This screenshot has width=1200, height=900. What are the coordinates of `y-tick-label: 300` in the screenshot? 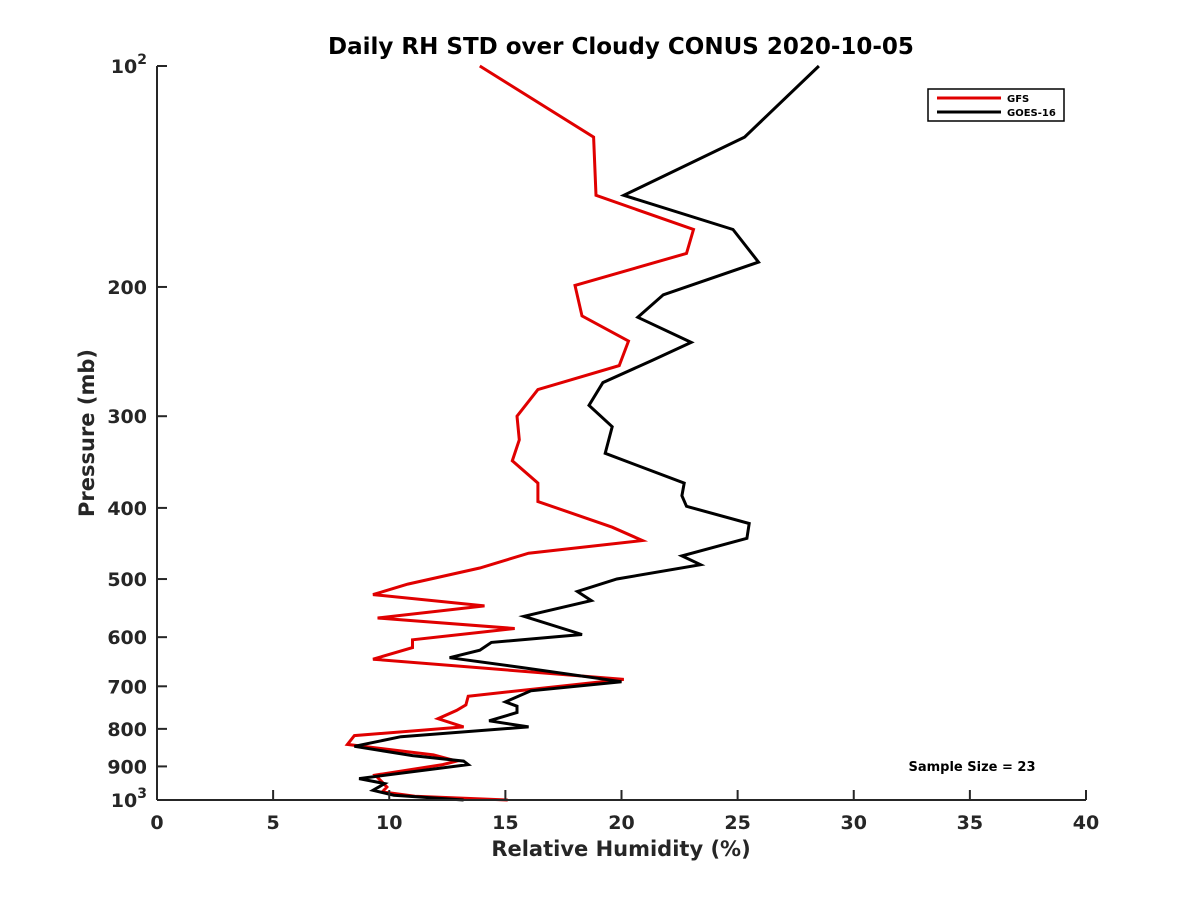 It's located at (127, 417).